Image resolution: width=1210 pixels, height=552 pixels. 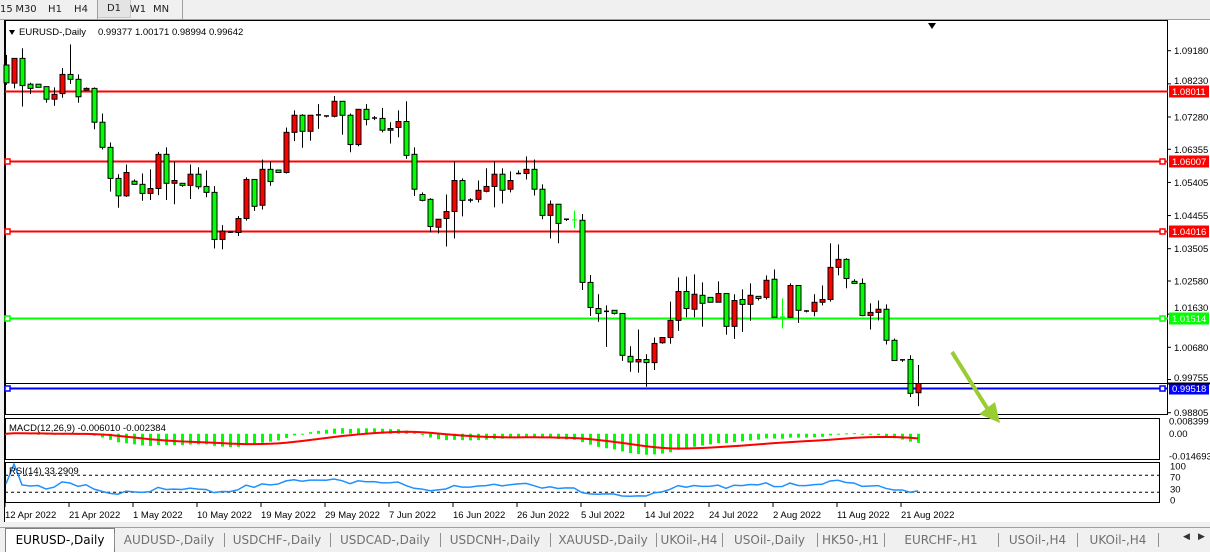 What do you see at coordinates (932, 26) in the screenshot?
I see `chart-shift-marker-icon` at bounding box center [932, 26].